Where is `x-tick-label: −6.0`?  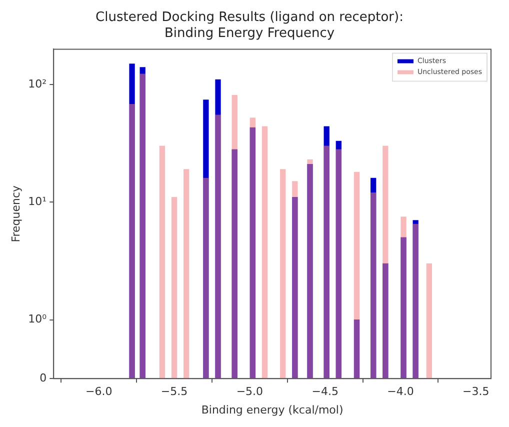 x-tick-label: −6.0 is located at coordinates (98, 391).